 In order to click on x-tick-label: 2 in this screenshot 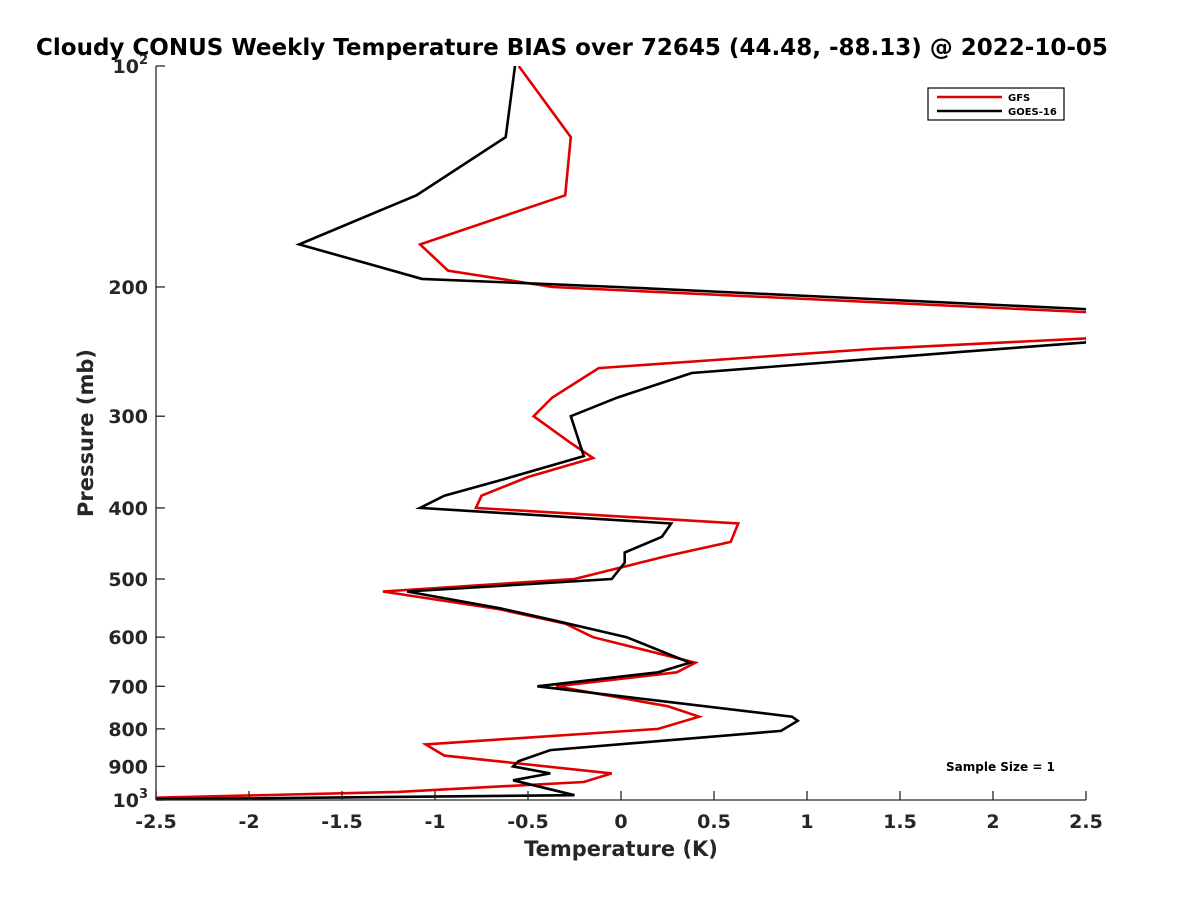, I will do `click(992, 822)`.